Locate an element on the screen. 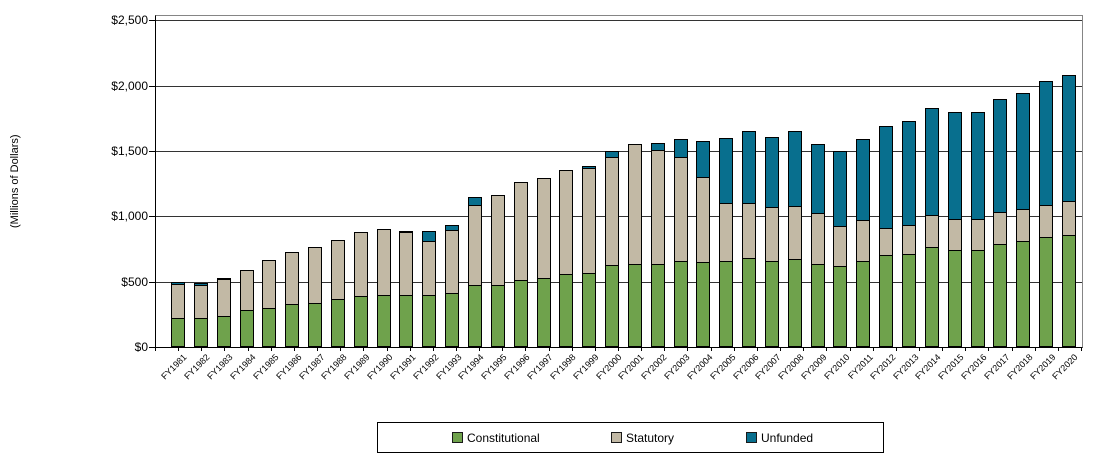 This screenshot has height=457, width=1104. legend-swatch-statutory is located at coordinates (616, 437).